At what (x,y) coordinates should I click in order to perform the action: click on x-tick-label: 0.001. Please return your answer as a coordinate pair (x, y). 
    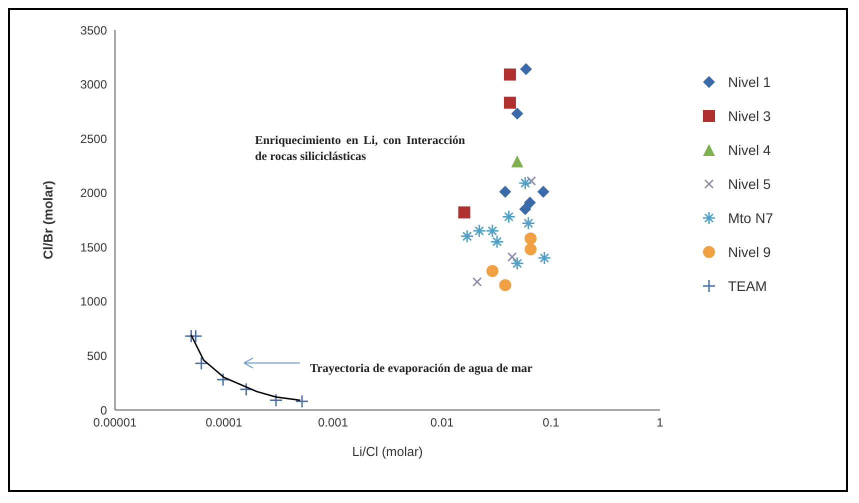
    Looking at the image, I should click on (333, 423).